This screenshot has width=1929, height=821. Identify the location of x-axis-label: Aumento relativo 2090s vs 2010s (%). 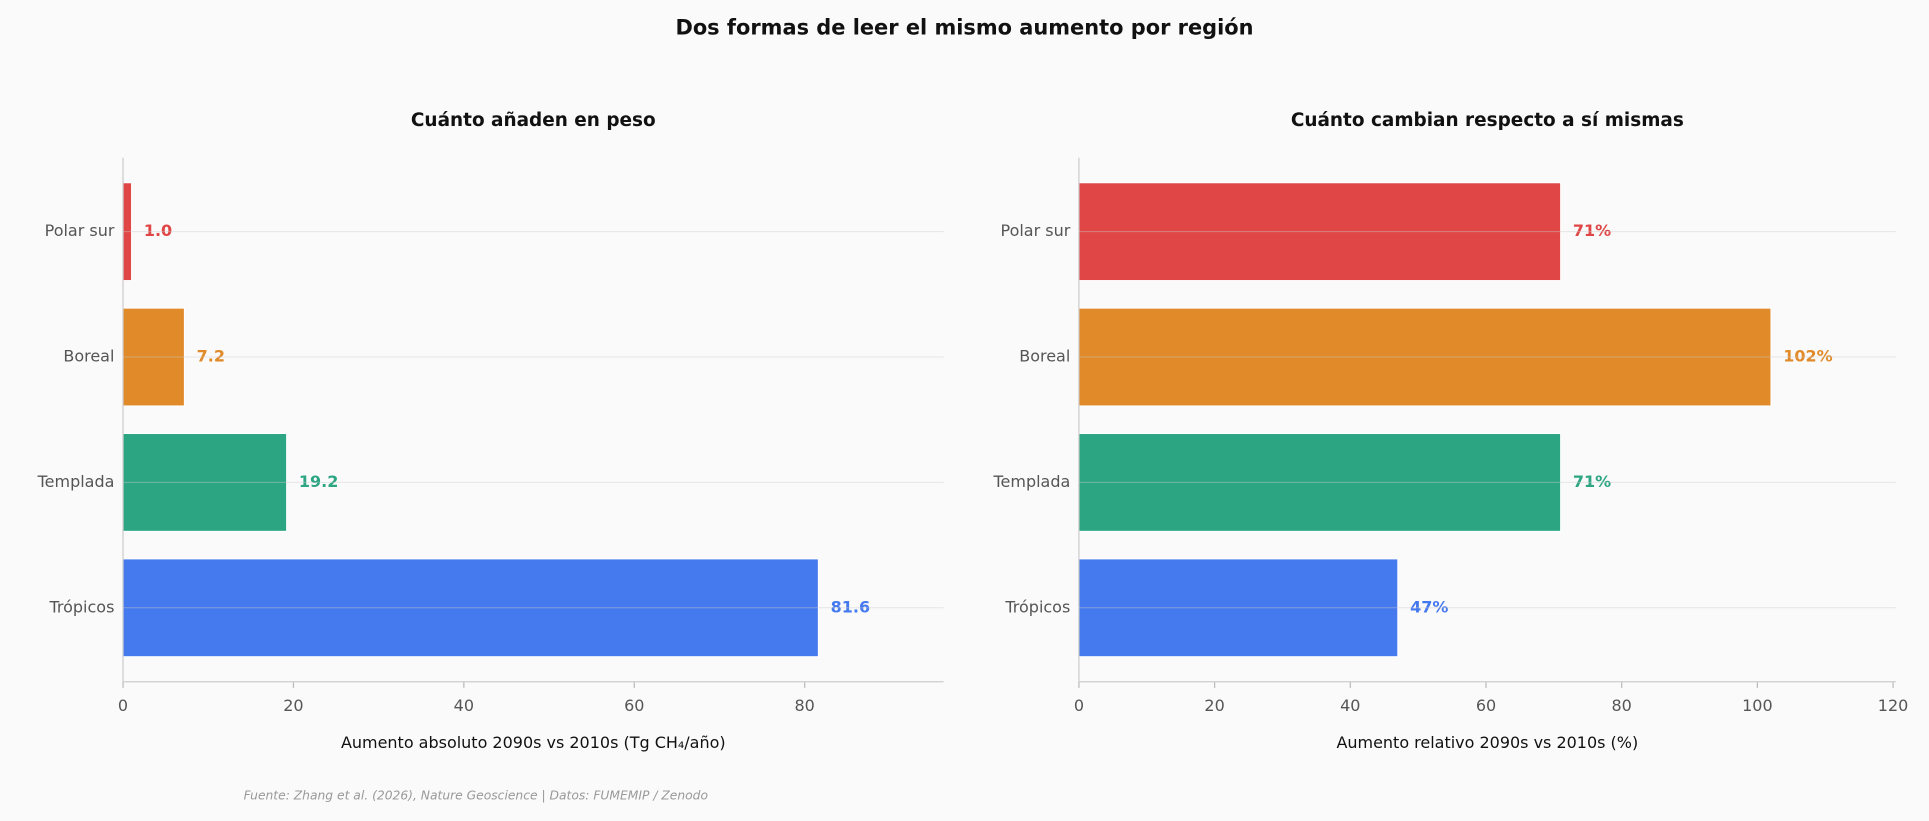
(1487, 742).